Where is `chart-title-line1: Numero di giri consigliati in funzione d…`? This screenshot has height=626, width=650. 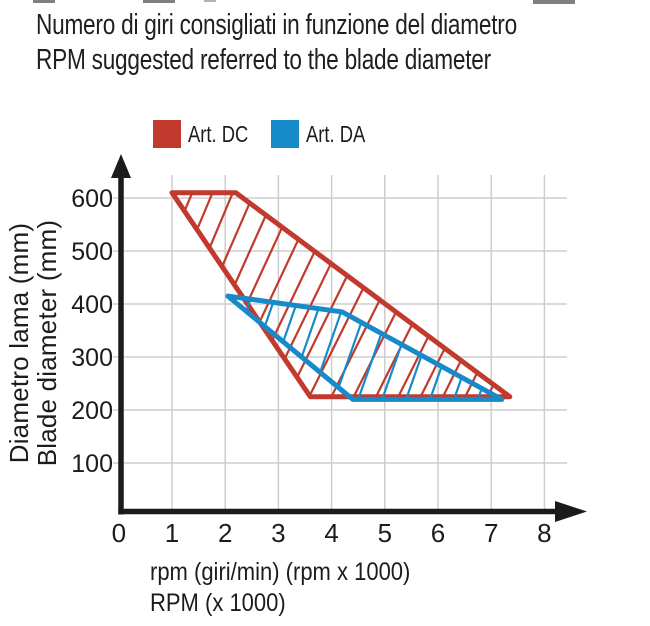
chart-title-line1: Numero di giri consigliati in funzione d… is located at coordinates (276, 25).